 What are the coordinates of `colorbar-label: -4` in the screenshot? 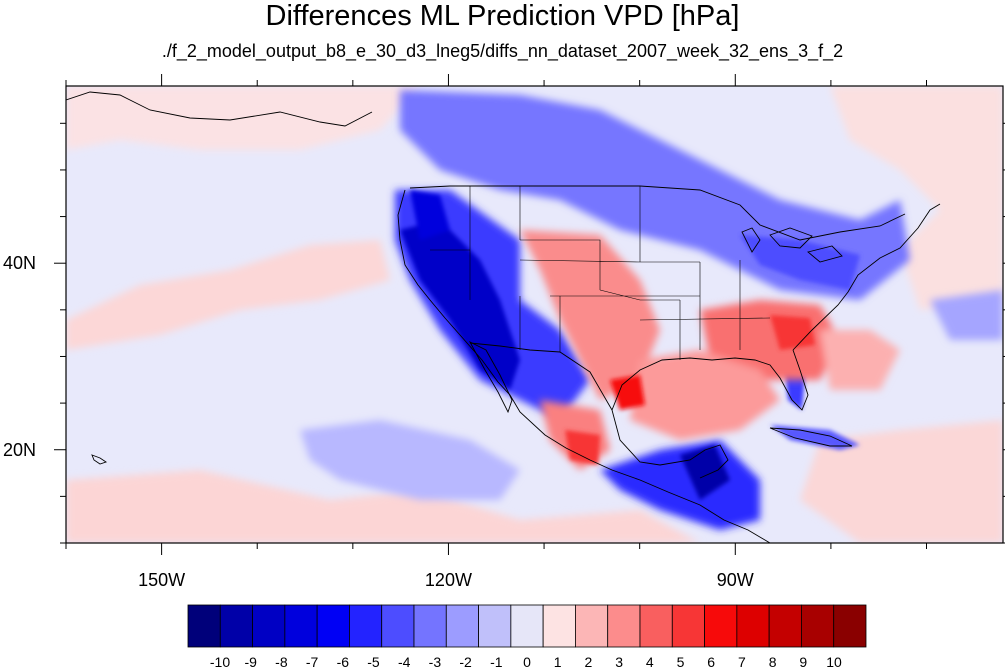 It's located at (404, 662).